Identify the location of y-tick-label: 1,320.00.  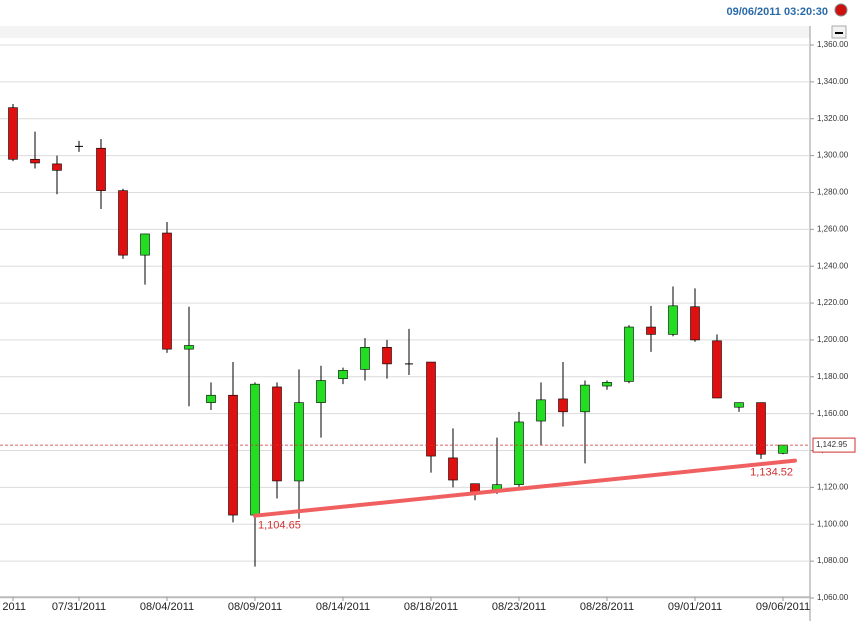
(833, 118).